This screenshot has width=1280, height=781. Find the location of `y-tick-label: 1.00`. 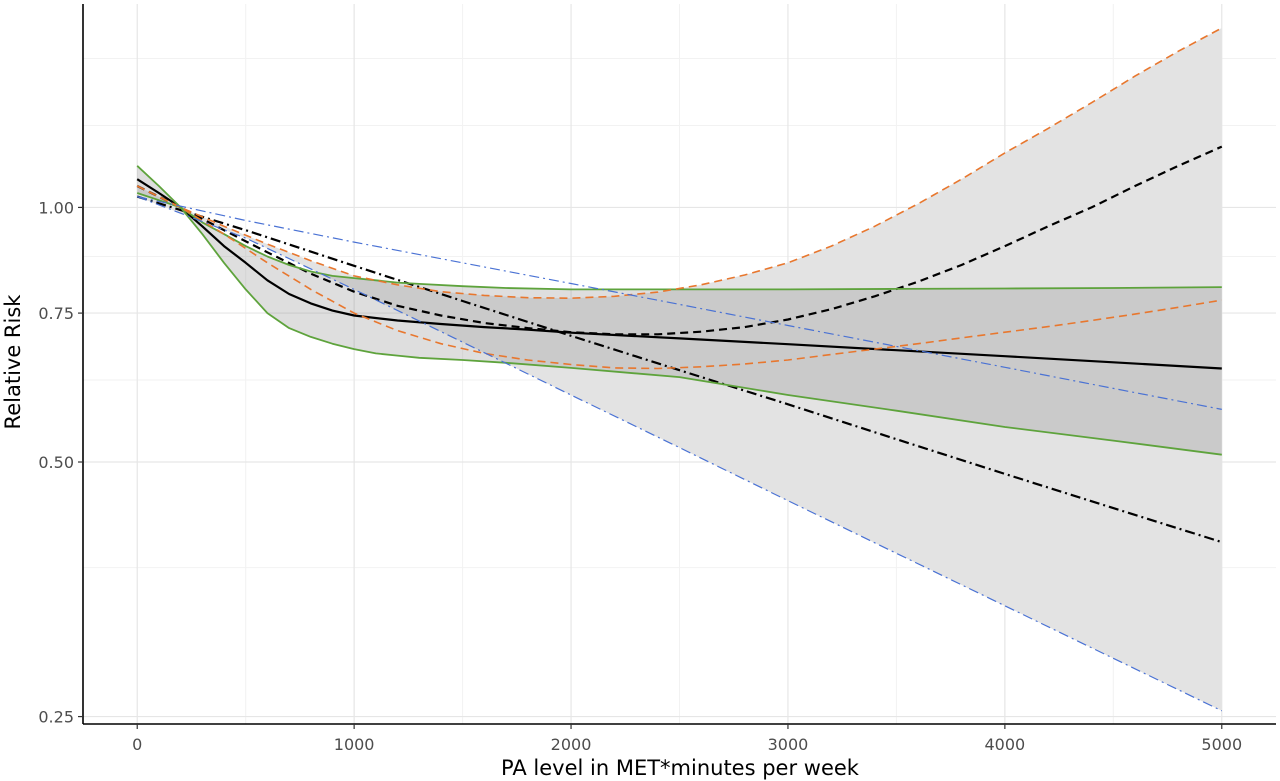

y-tick-label: 1.00 is located at coordinates (56, 207).